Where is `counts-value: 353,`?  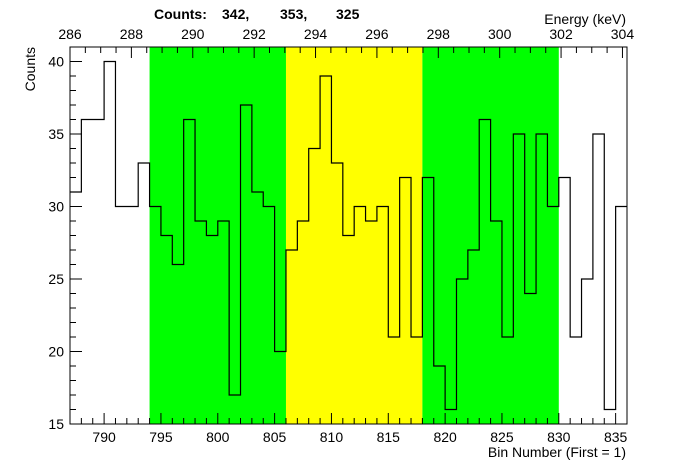 counts-value: 353, is located at coordinates (293, 14).